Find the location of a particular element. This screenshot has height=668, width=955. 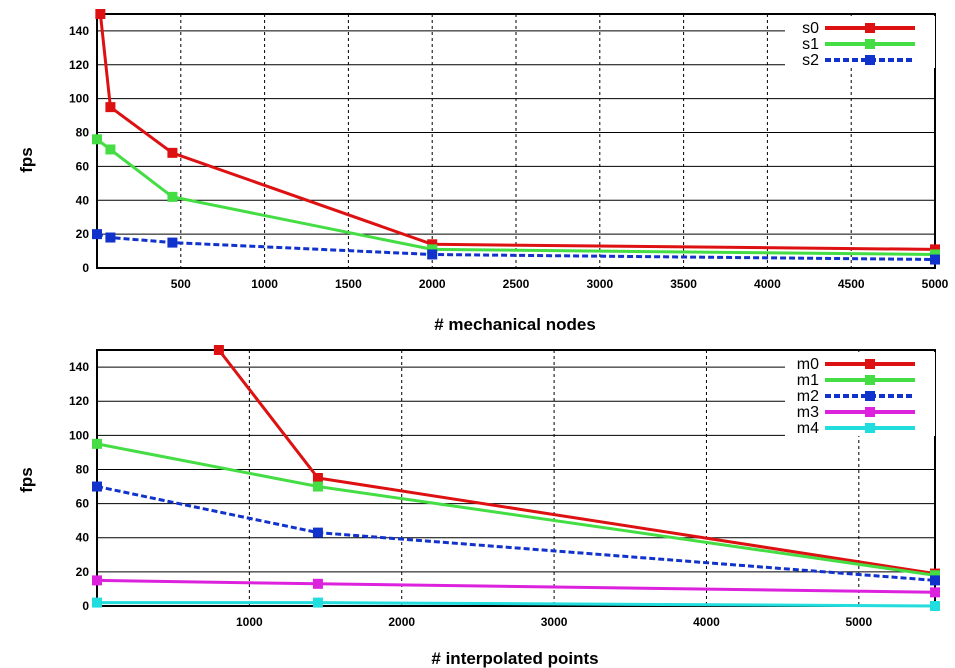

top-x-tick-label: 1000 is located at coordinates (264, 284).